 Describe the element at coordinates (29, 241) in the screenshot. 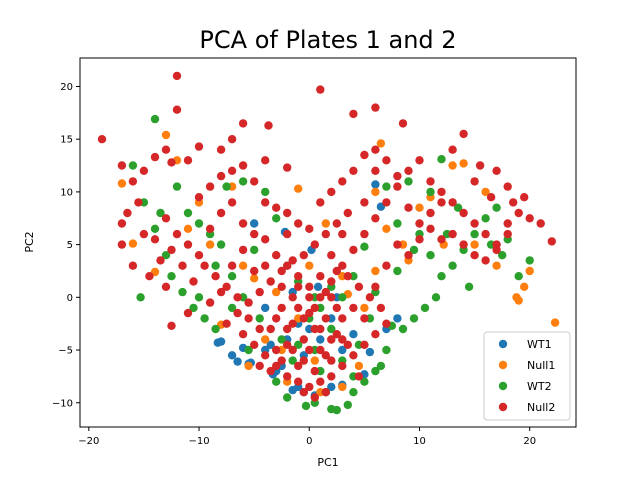

I see `y-axis-label: PC2` at that location.